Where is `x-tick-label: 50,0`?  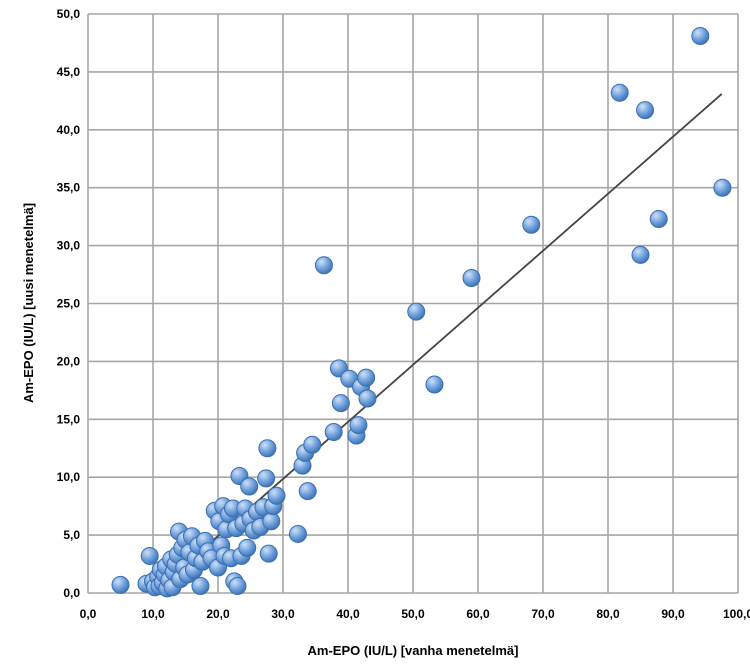 x-tick-label: 50,0 is located at coordinates (413, 614).